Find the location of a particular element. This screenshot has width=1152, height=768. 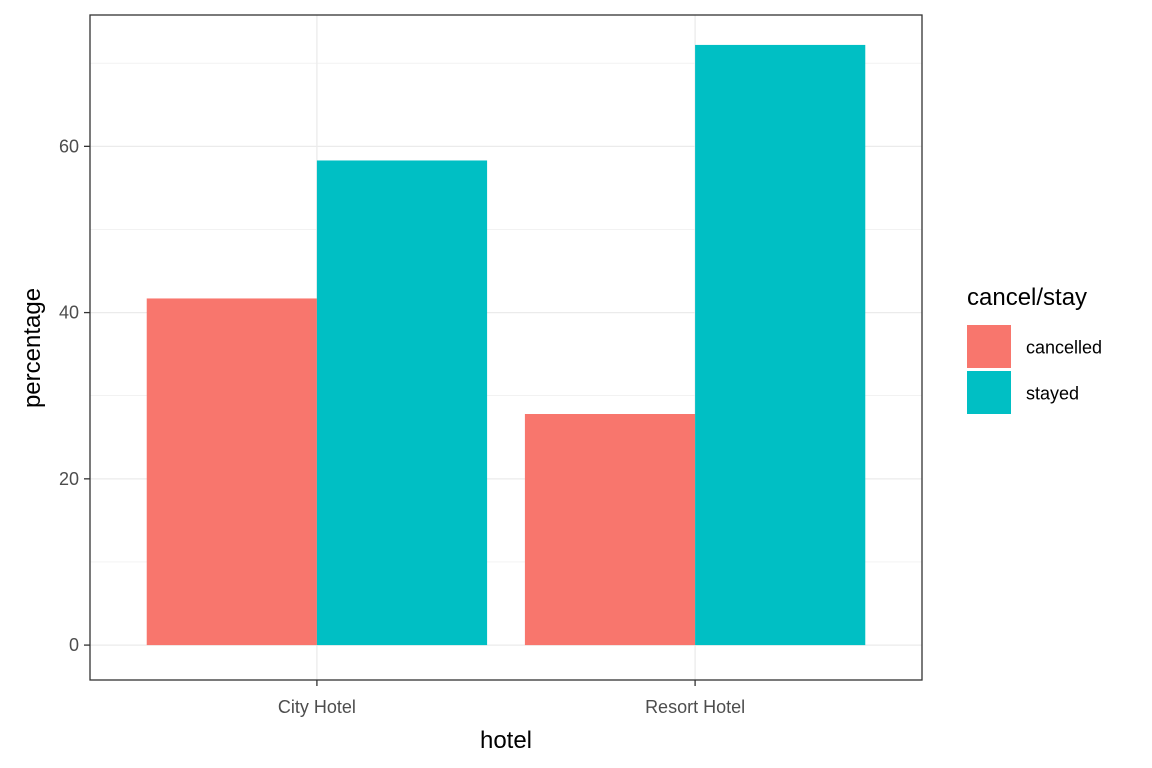

legend-key-stayed is located at coordinates (989, 392).